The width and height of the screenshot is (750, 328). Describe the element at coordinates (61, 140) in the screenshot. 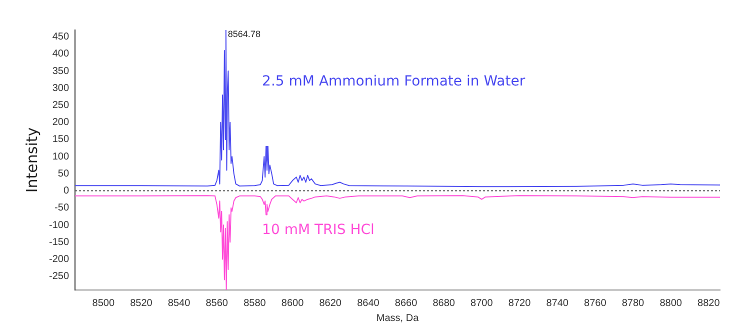

I see `y-tick-label: 150` at that location.